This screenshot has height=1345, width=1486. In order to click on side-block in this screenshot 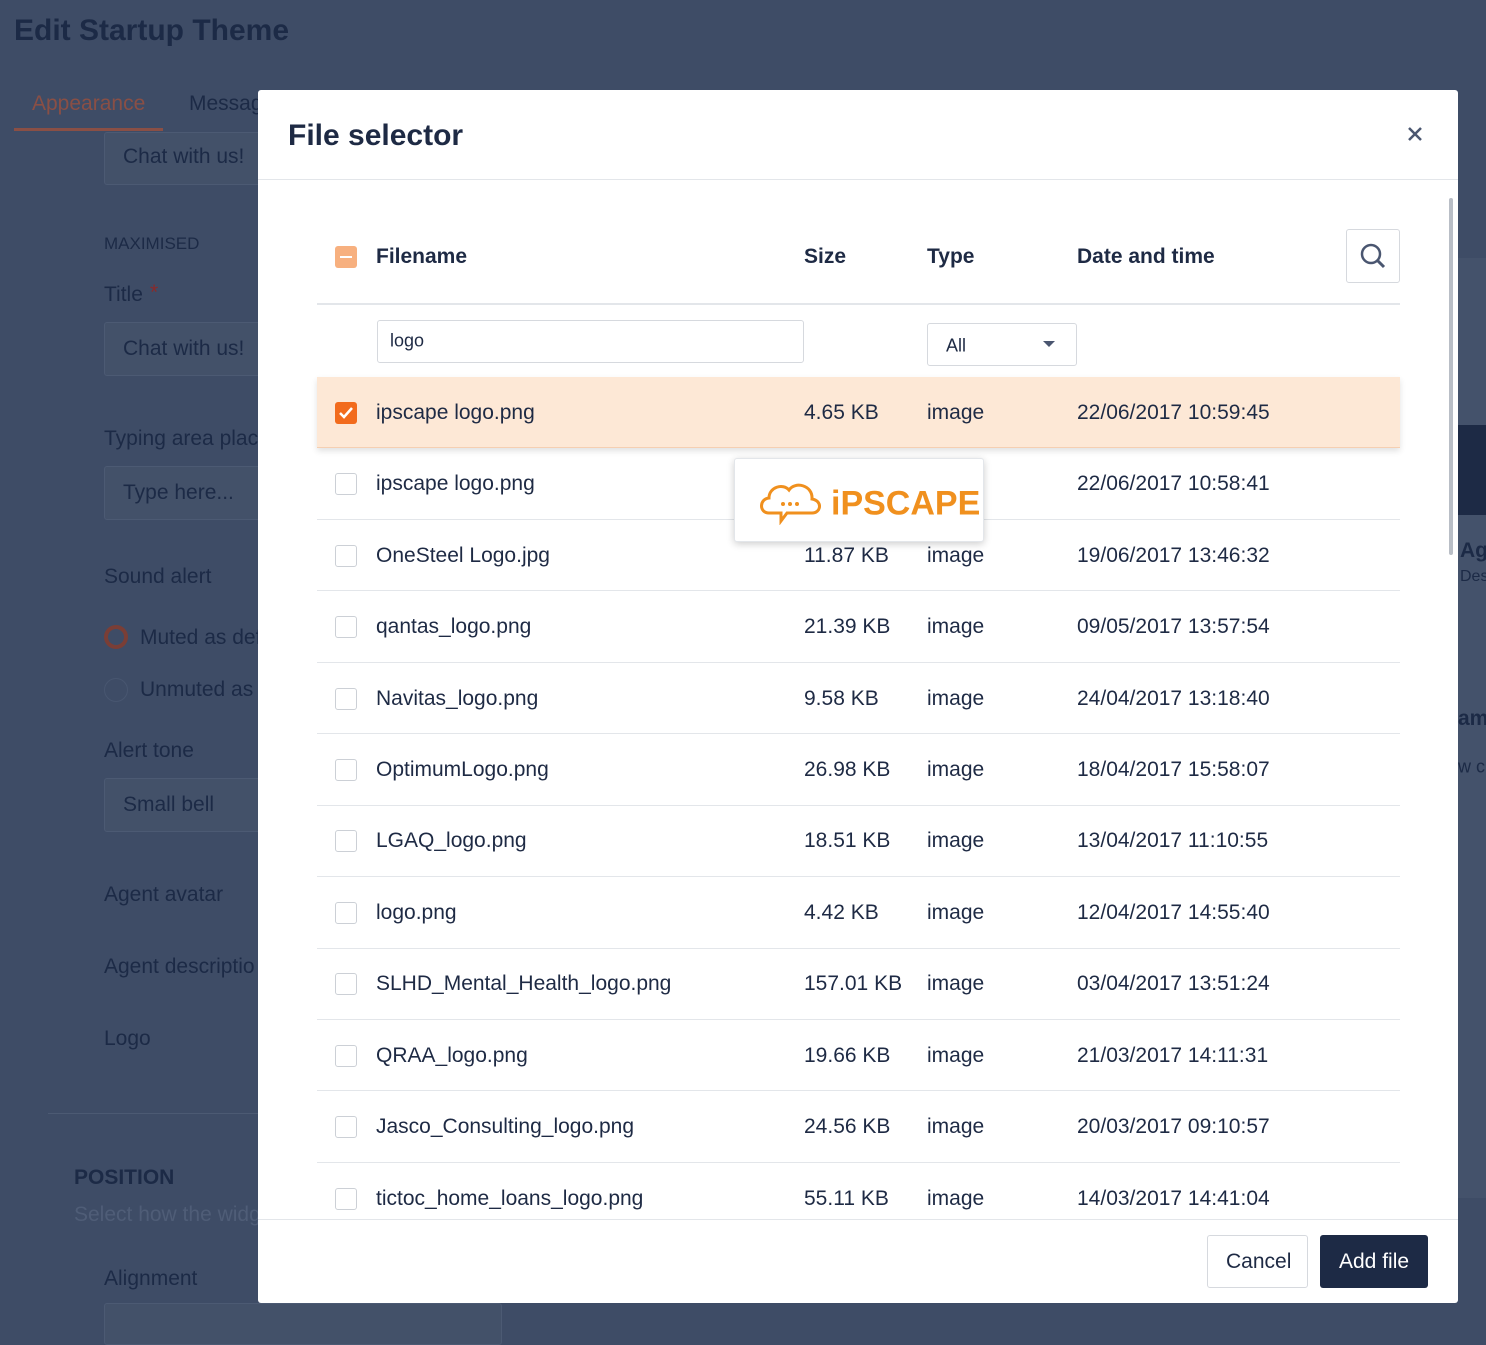, I will do `click(1472, 470)`.